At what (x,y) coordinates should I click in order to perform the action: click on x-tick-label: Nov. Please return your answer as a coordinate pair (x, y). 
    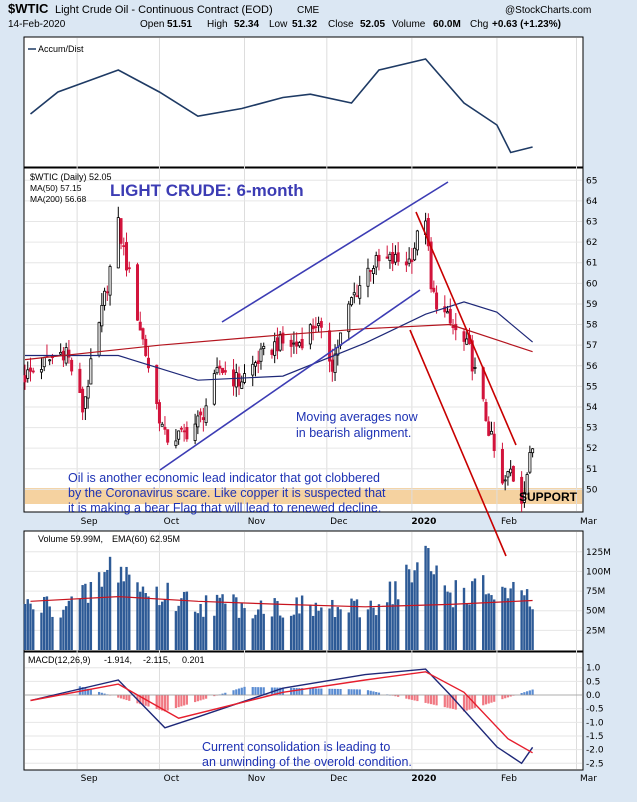
    Looking at the image, I should click on (257, 779).